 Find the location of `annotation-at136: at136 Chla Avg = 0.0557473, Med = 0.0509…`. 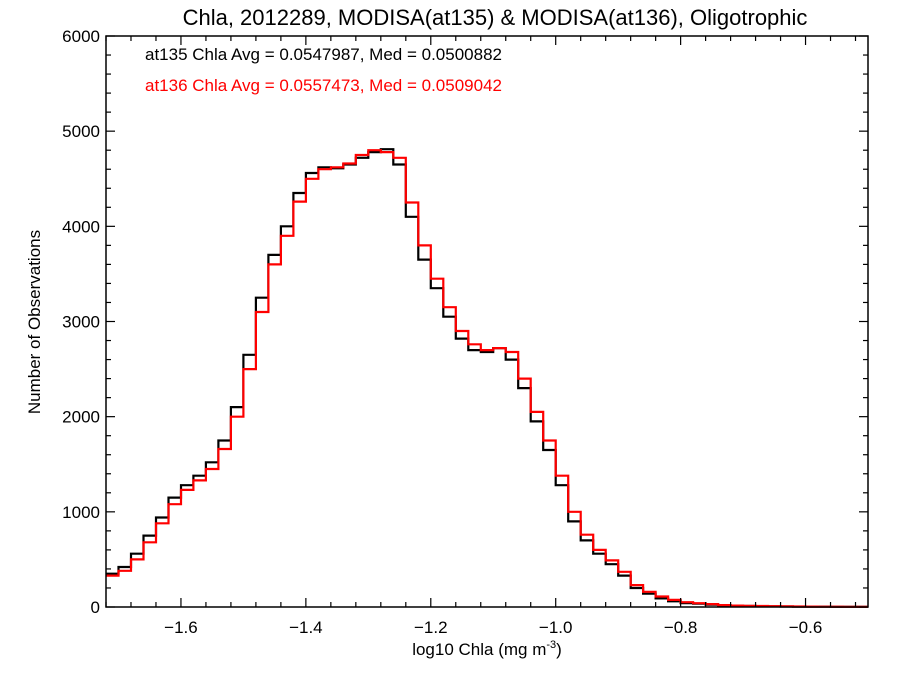

annotation-at136: at136 Chla Avg = 0.0557473, Med = 0.0509… is located at coordinates (323, 85).